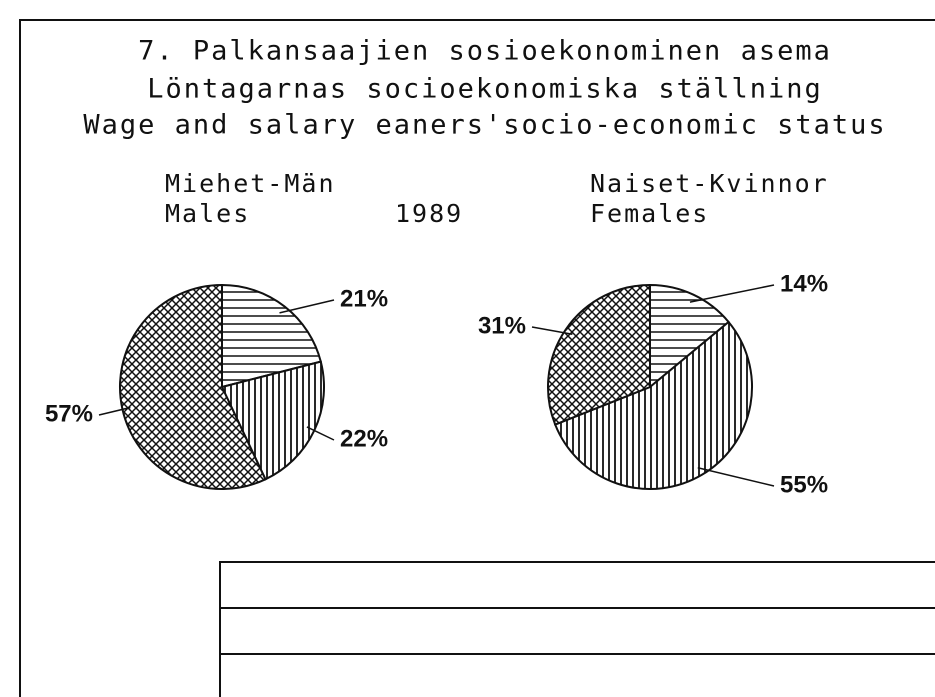 The width and height of the screenshot is (935, 697). I want to click on legend-box, so click(577, 629).